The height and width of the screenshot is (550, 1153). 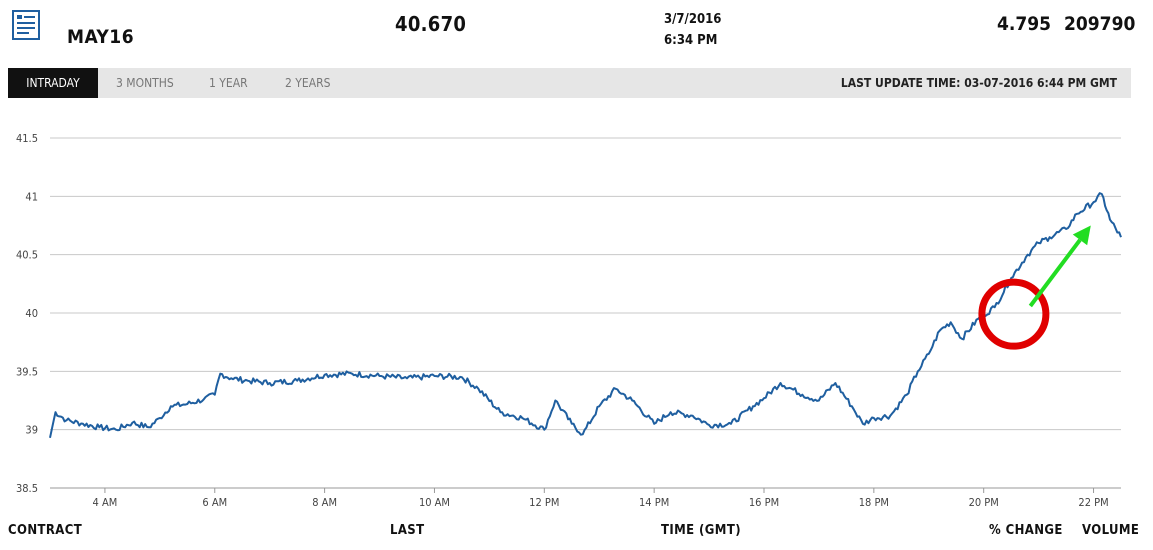 What do you see at coordinates (145, 83) in the screenshot?
I see `tab-3-months: 3 MONTHS` at bounding box center [145, 83].